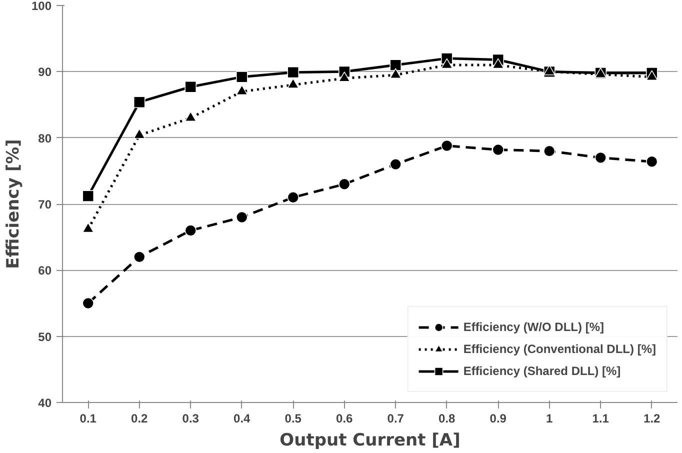  I want to click on y-tick-label: 70, so click(45, 205).